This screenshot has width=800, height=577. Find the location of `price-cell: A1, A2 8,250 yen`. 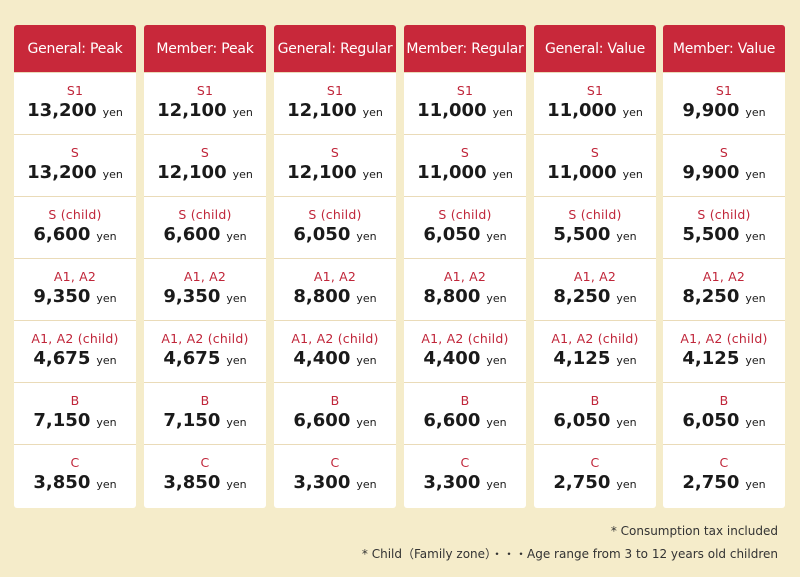

price-cell: A1, A2 8,250 yen is located at coordinates (724, 289).